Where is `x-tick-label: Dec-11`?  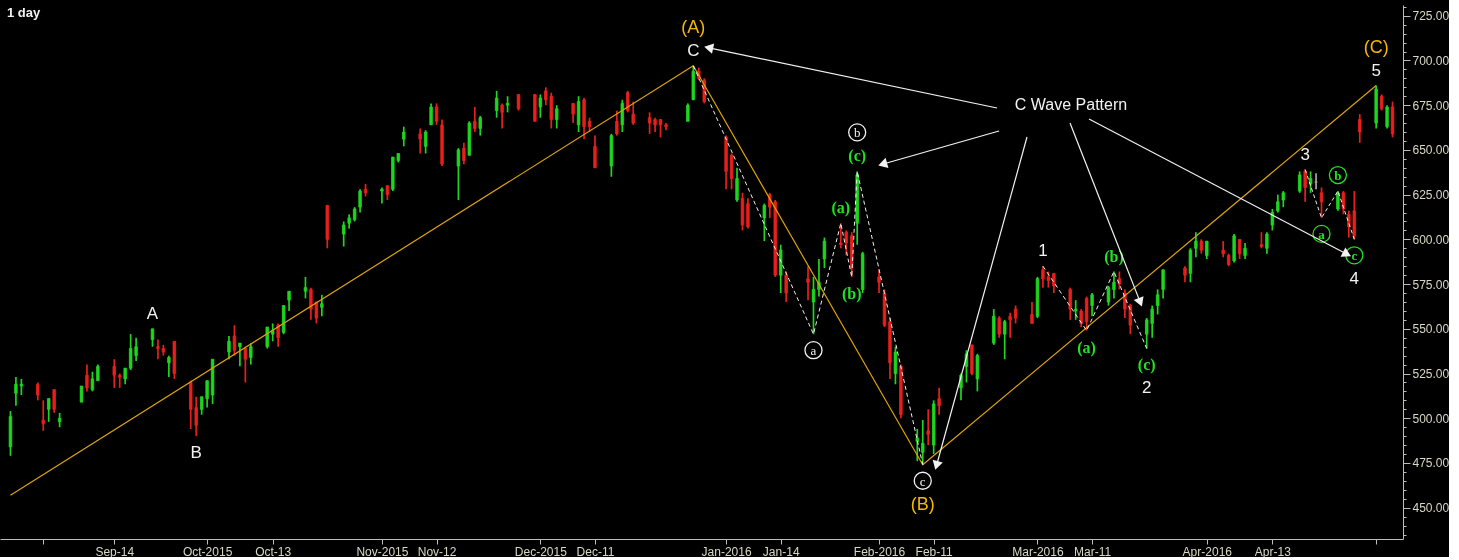 x-tick-label: Dec-11 is located at coordinates (595, 551).